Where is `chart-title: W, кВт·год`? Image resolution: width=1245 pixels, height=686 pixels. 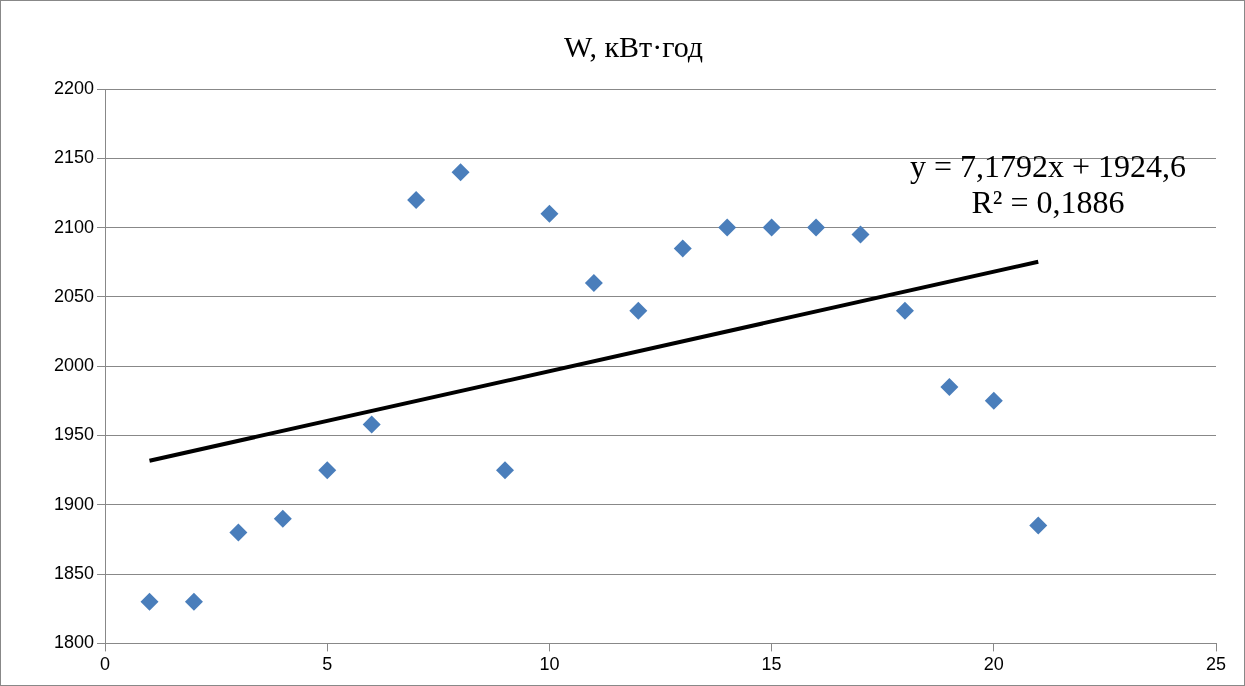 chart-title: W, кВт·год is located at coordinates (633, 46).